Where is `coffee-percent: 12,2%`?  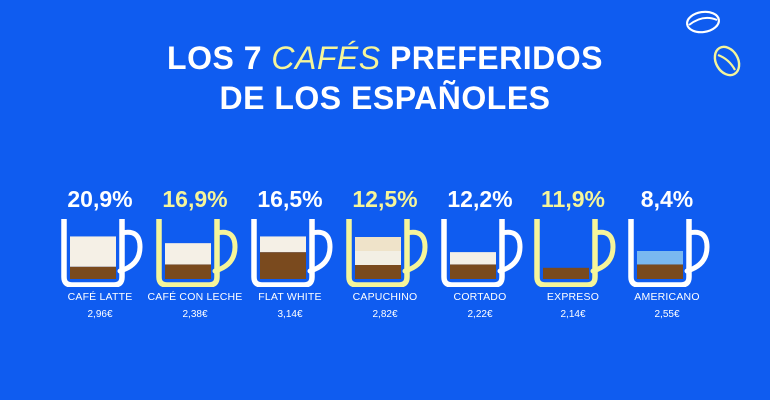 coffee-percent: 12,2% is located at coordinates (480, 199).